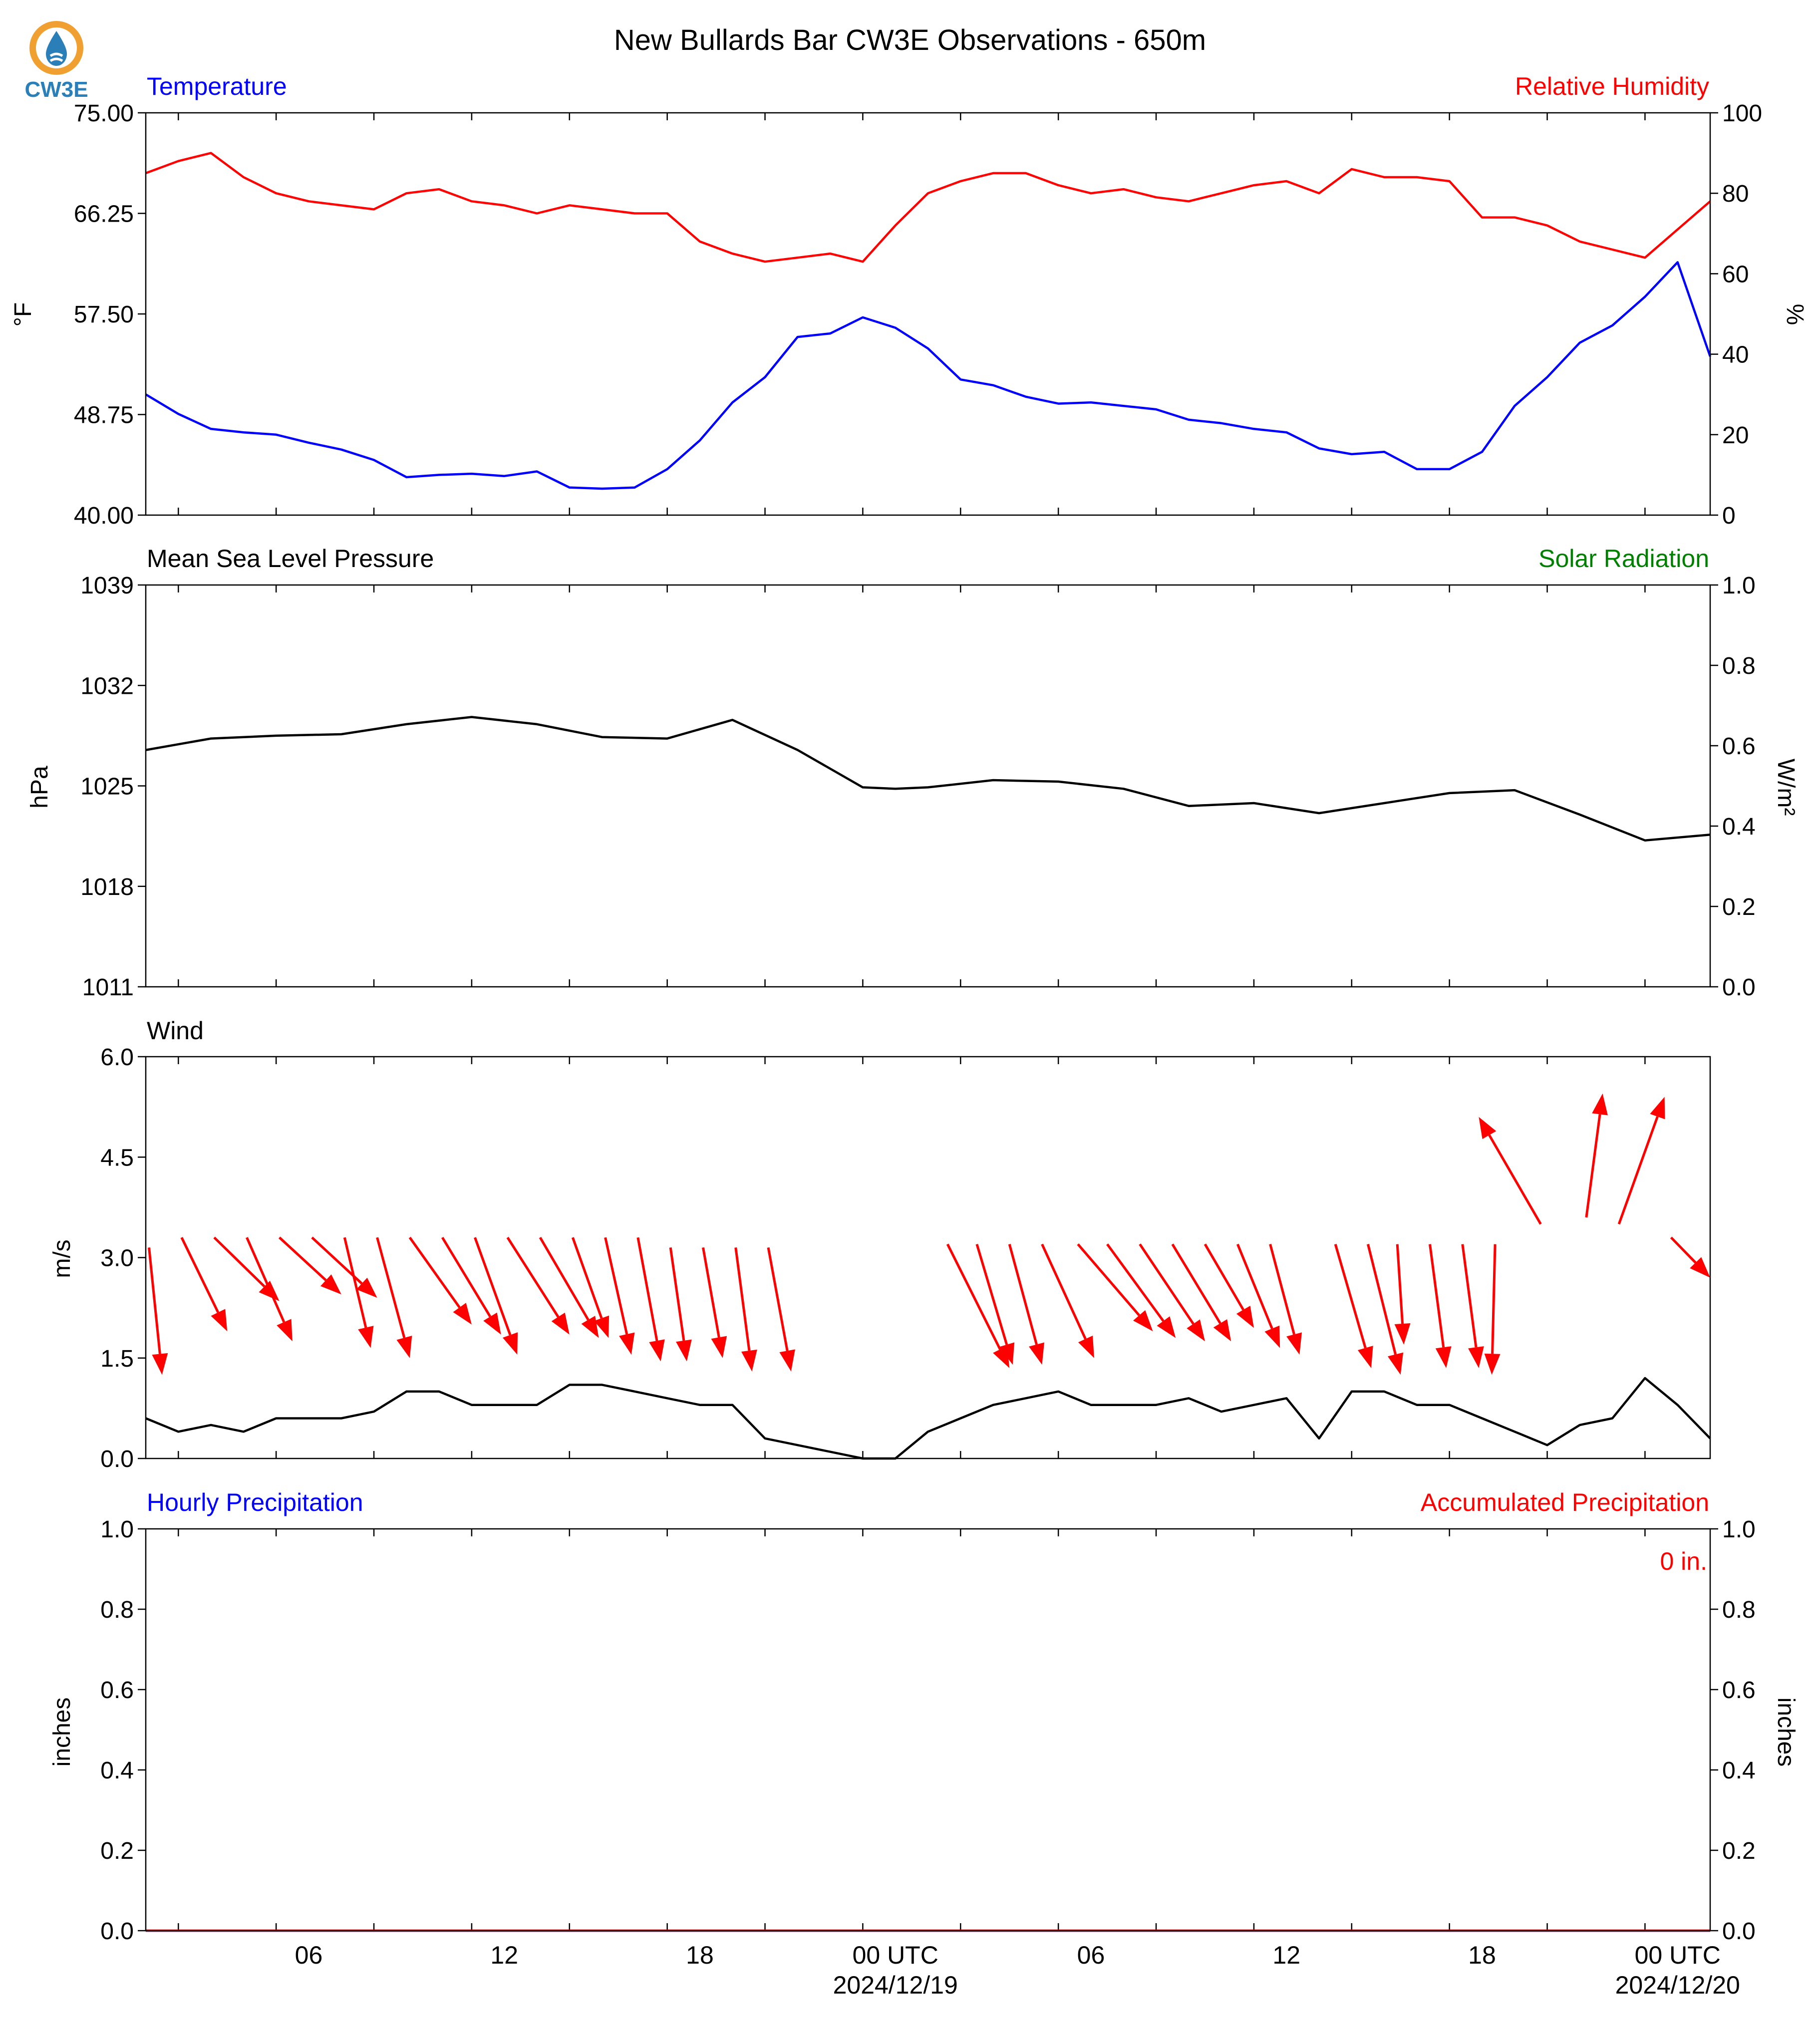 The image size is (1820, 2028). Describe the element at coordinates (56, 48) in the screenshot. I see `water-drop-logo-icon` at that location.